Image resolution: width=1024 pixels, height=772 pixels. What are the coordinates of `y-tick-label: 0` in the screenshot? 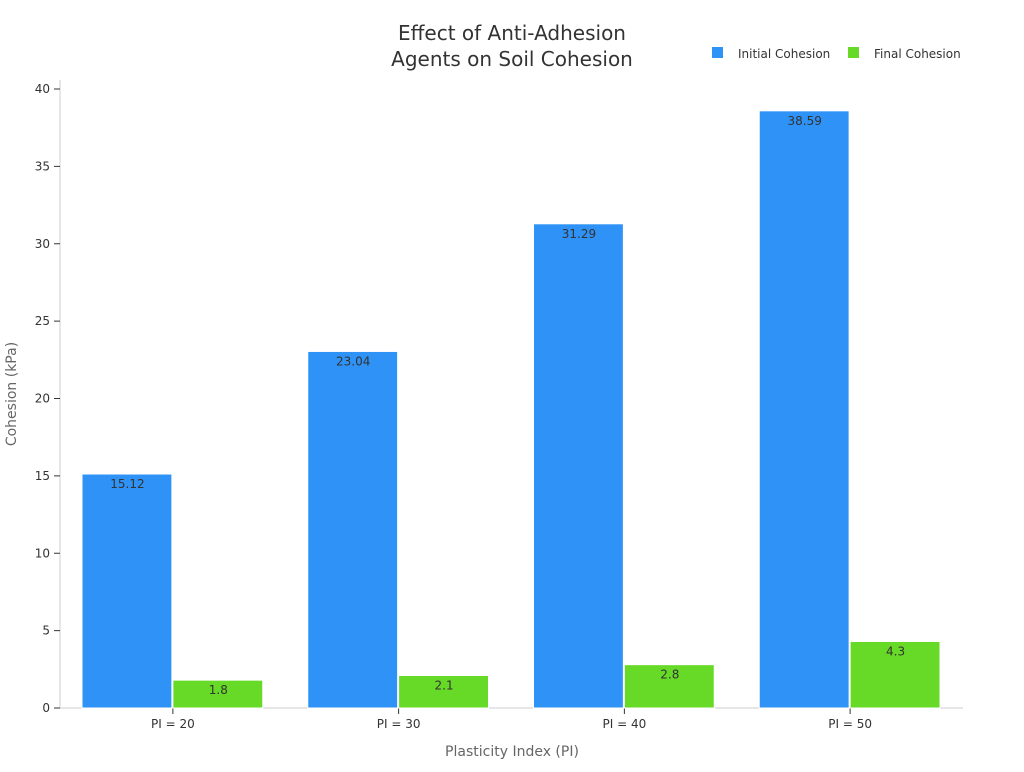 It's located at (46, 708).